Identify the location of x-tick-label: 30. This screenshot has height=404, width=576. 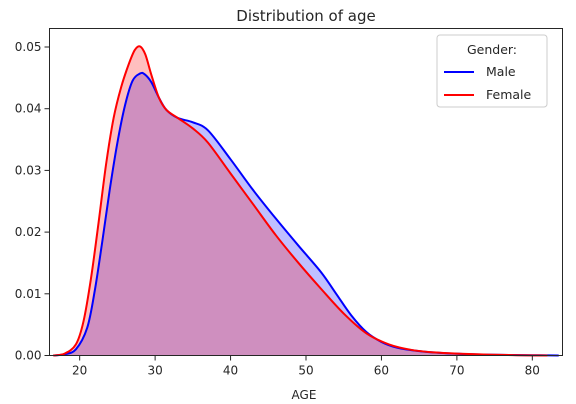
(154, 371).